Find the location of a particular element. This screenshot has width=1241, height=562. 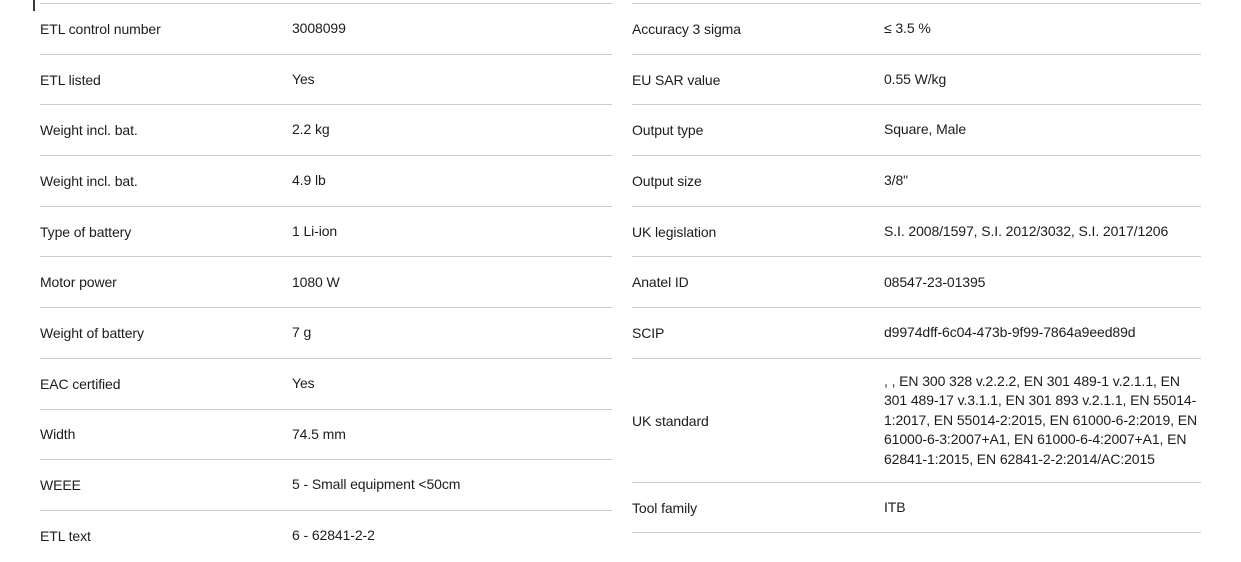

spec-label: ETL text is located at coordinates (65, 535).